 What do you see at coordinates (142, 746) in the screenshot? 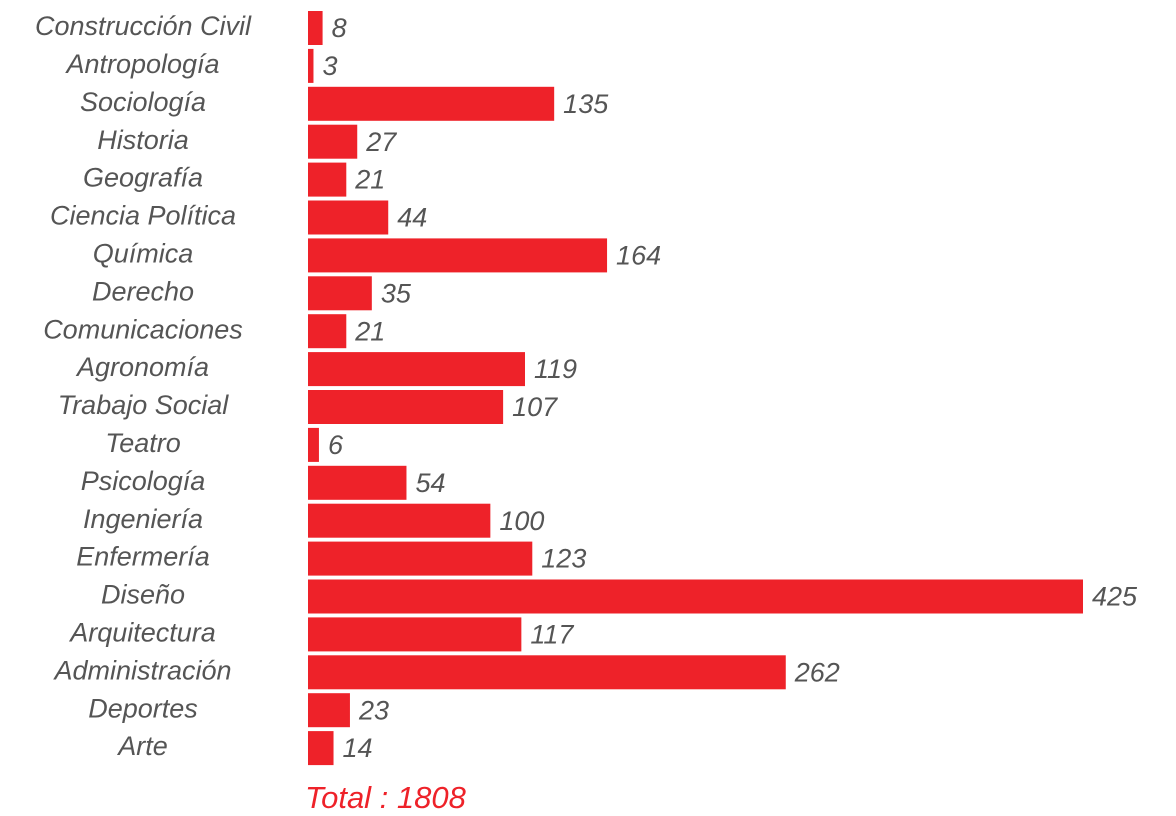
I see `category-label: Arte` at bounding box center [142, 746].